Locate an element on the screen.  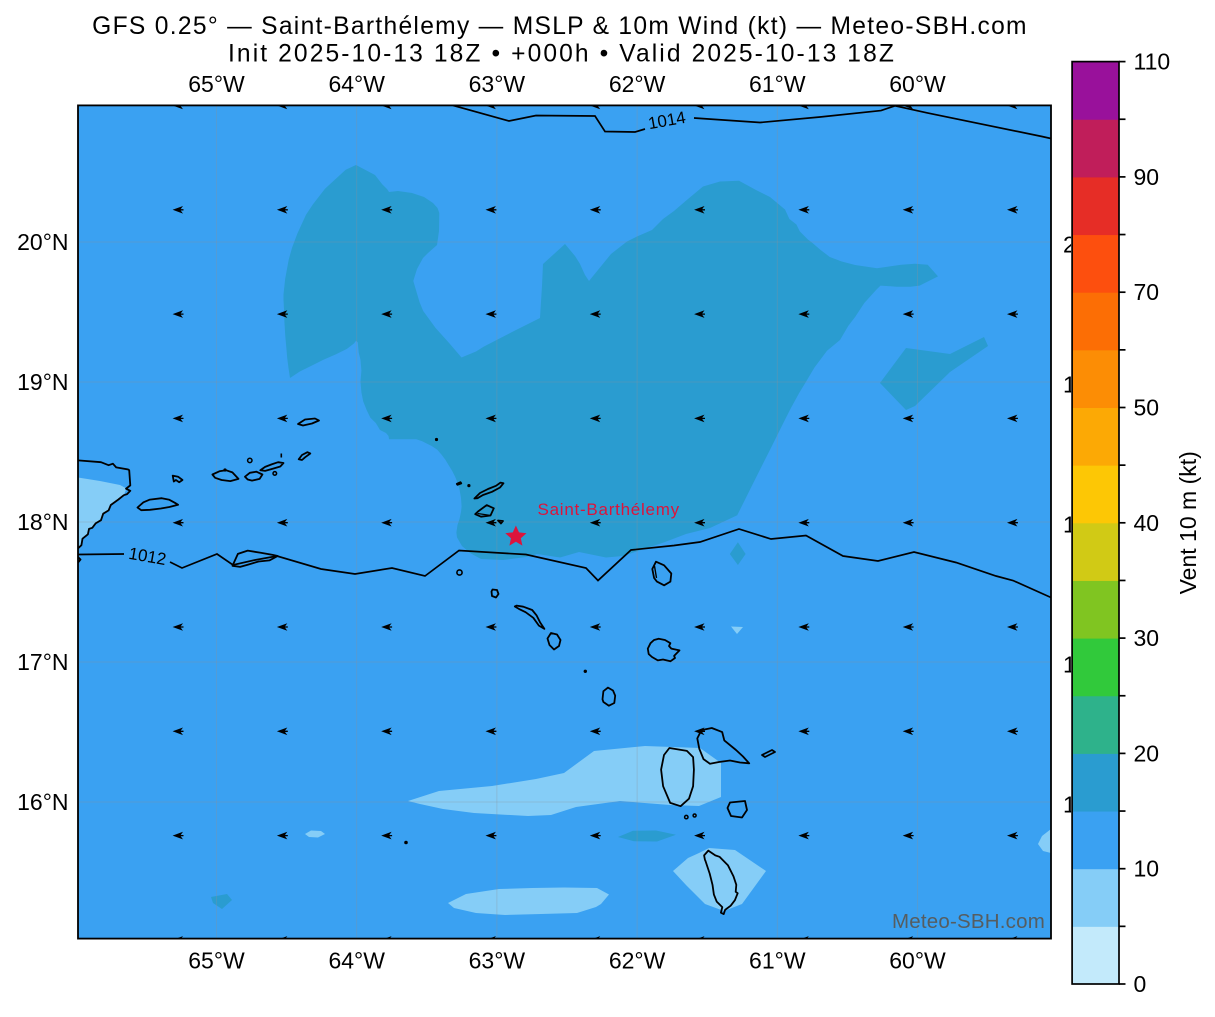
svg-text: 90 is located at coordinates (1147, 177).